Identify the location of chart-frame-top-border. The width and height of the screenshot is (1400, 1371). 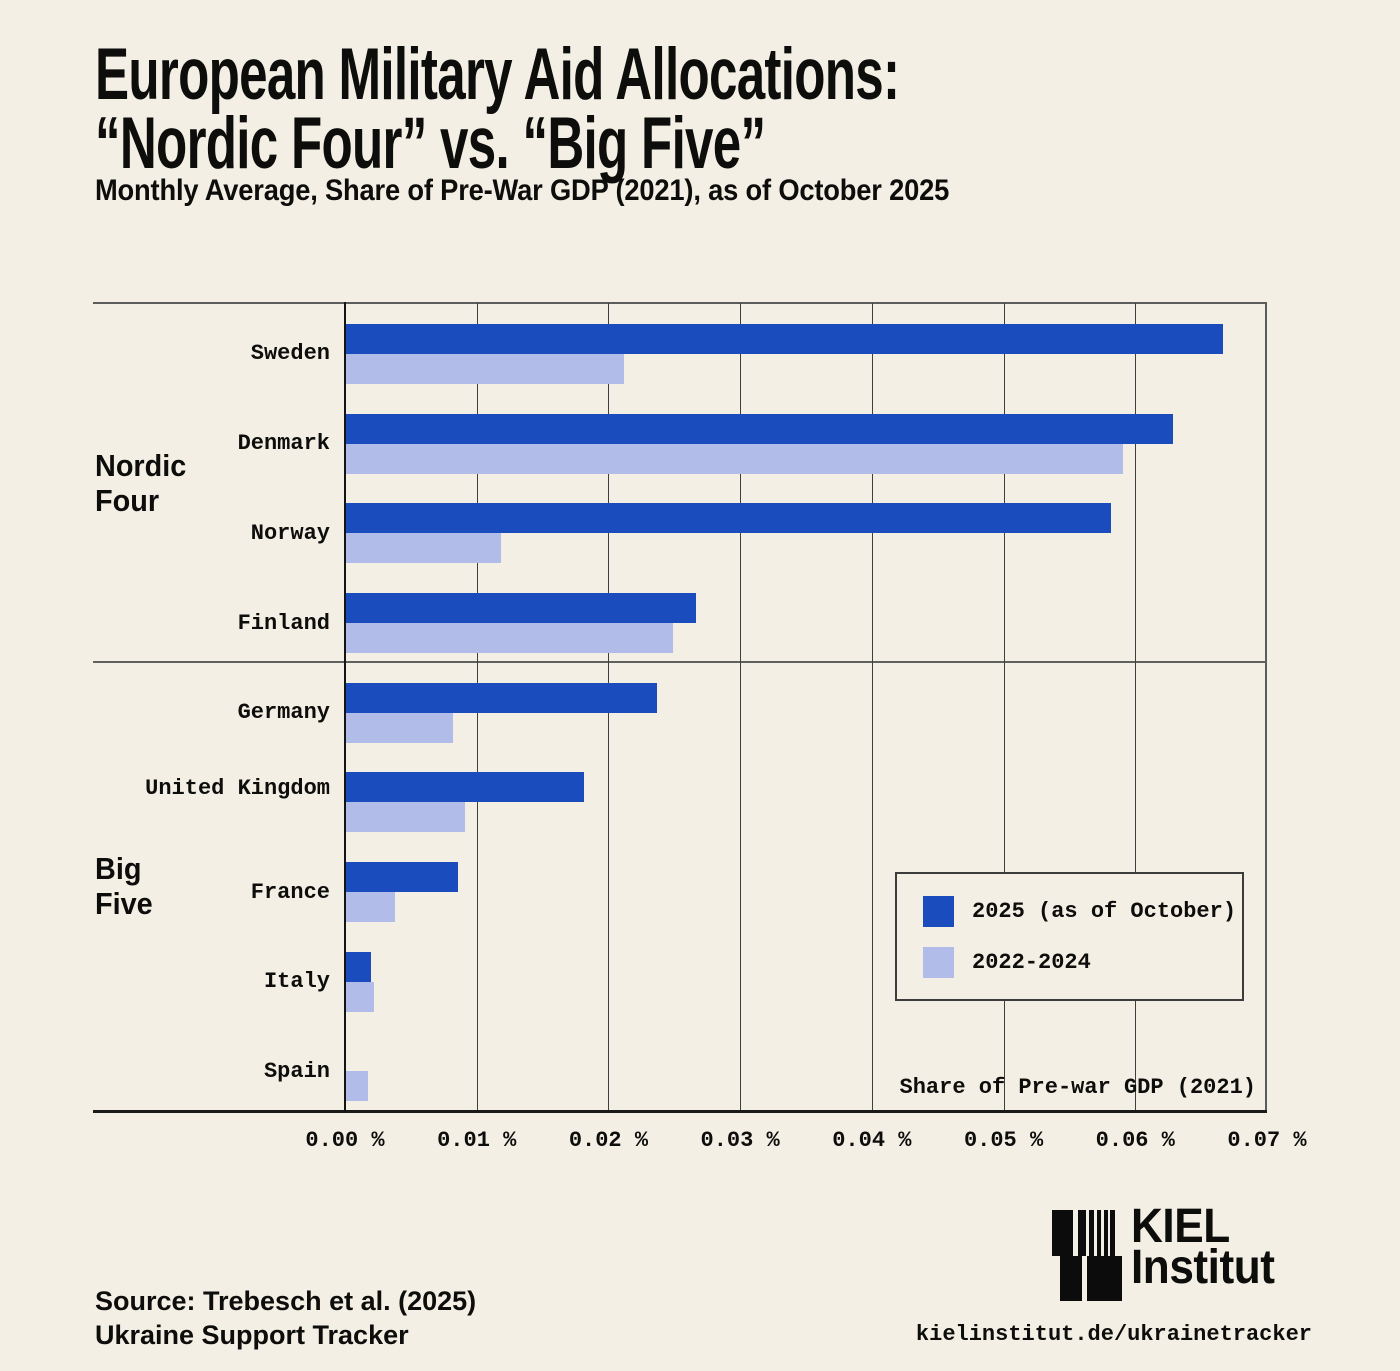
(680, 303).